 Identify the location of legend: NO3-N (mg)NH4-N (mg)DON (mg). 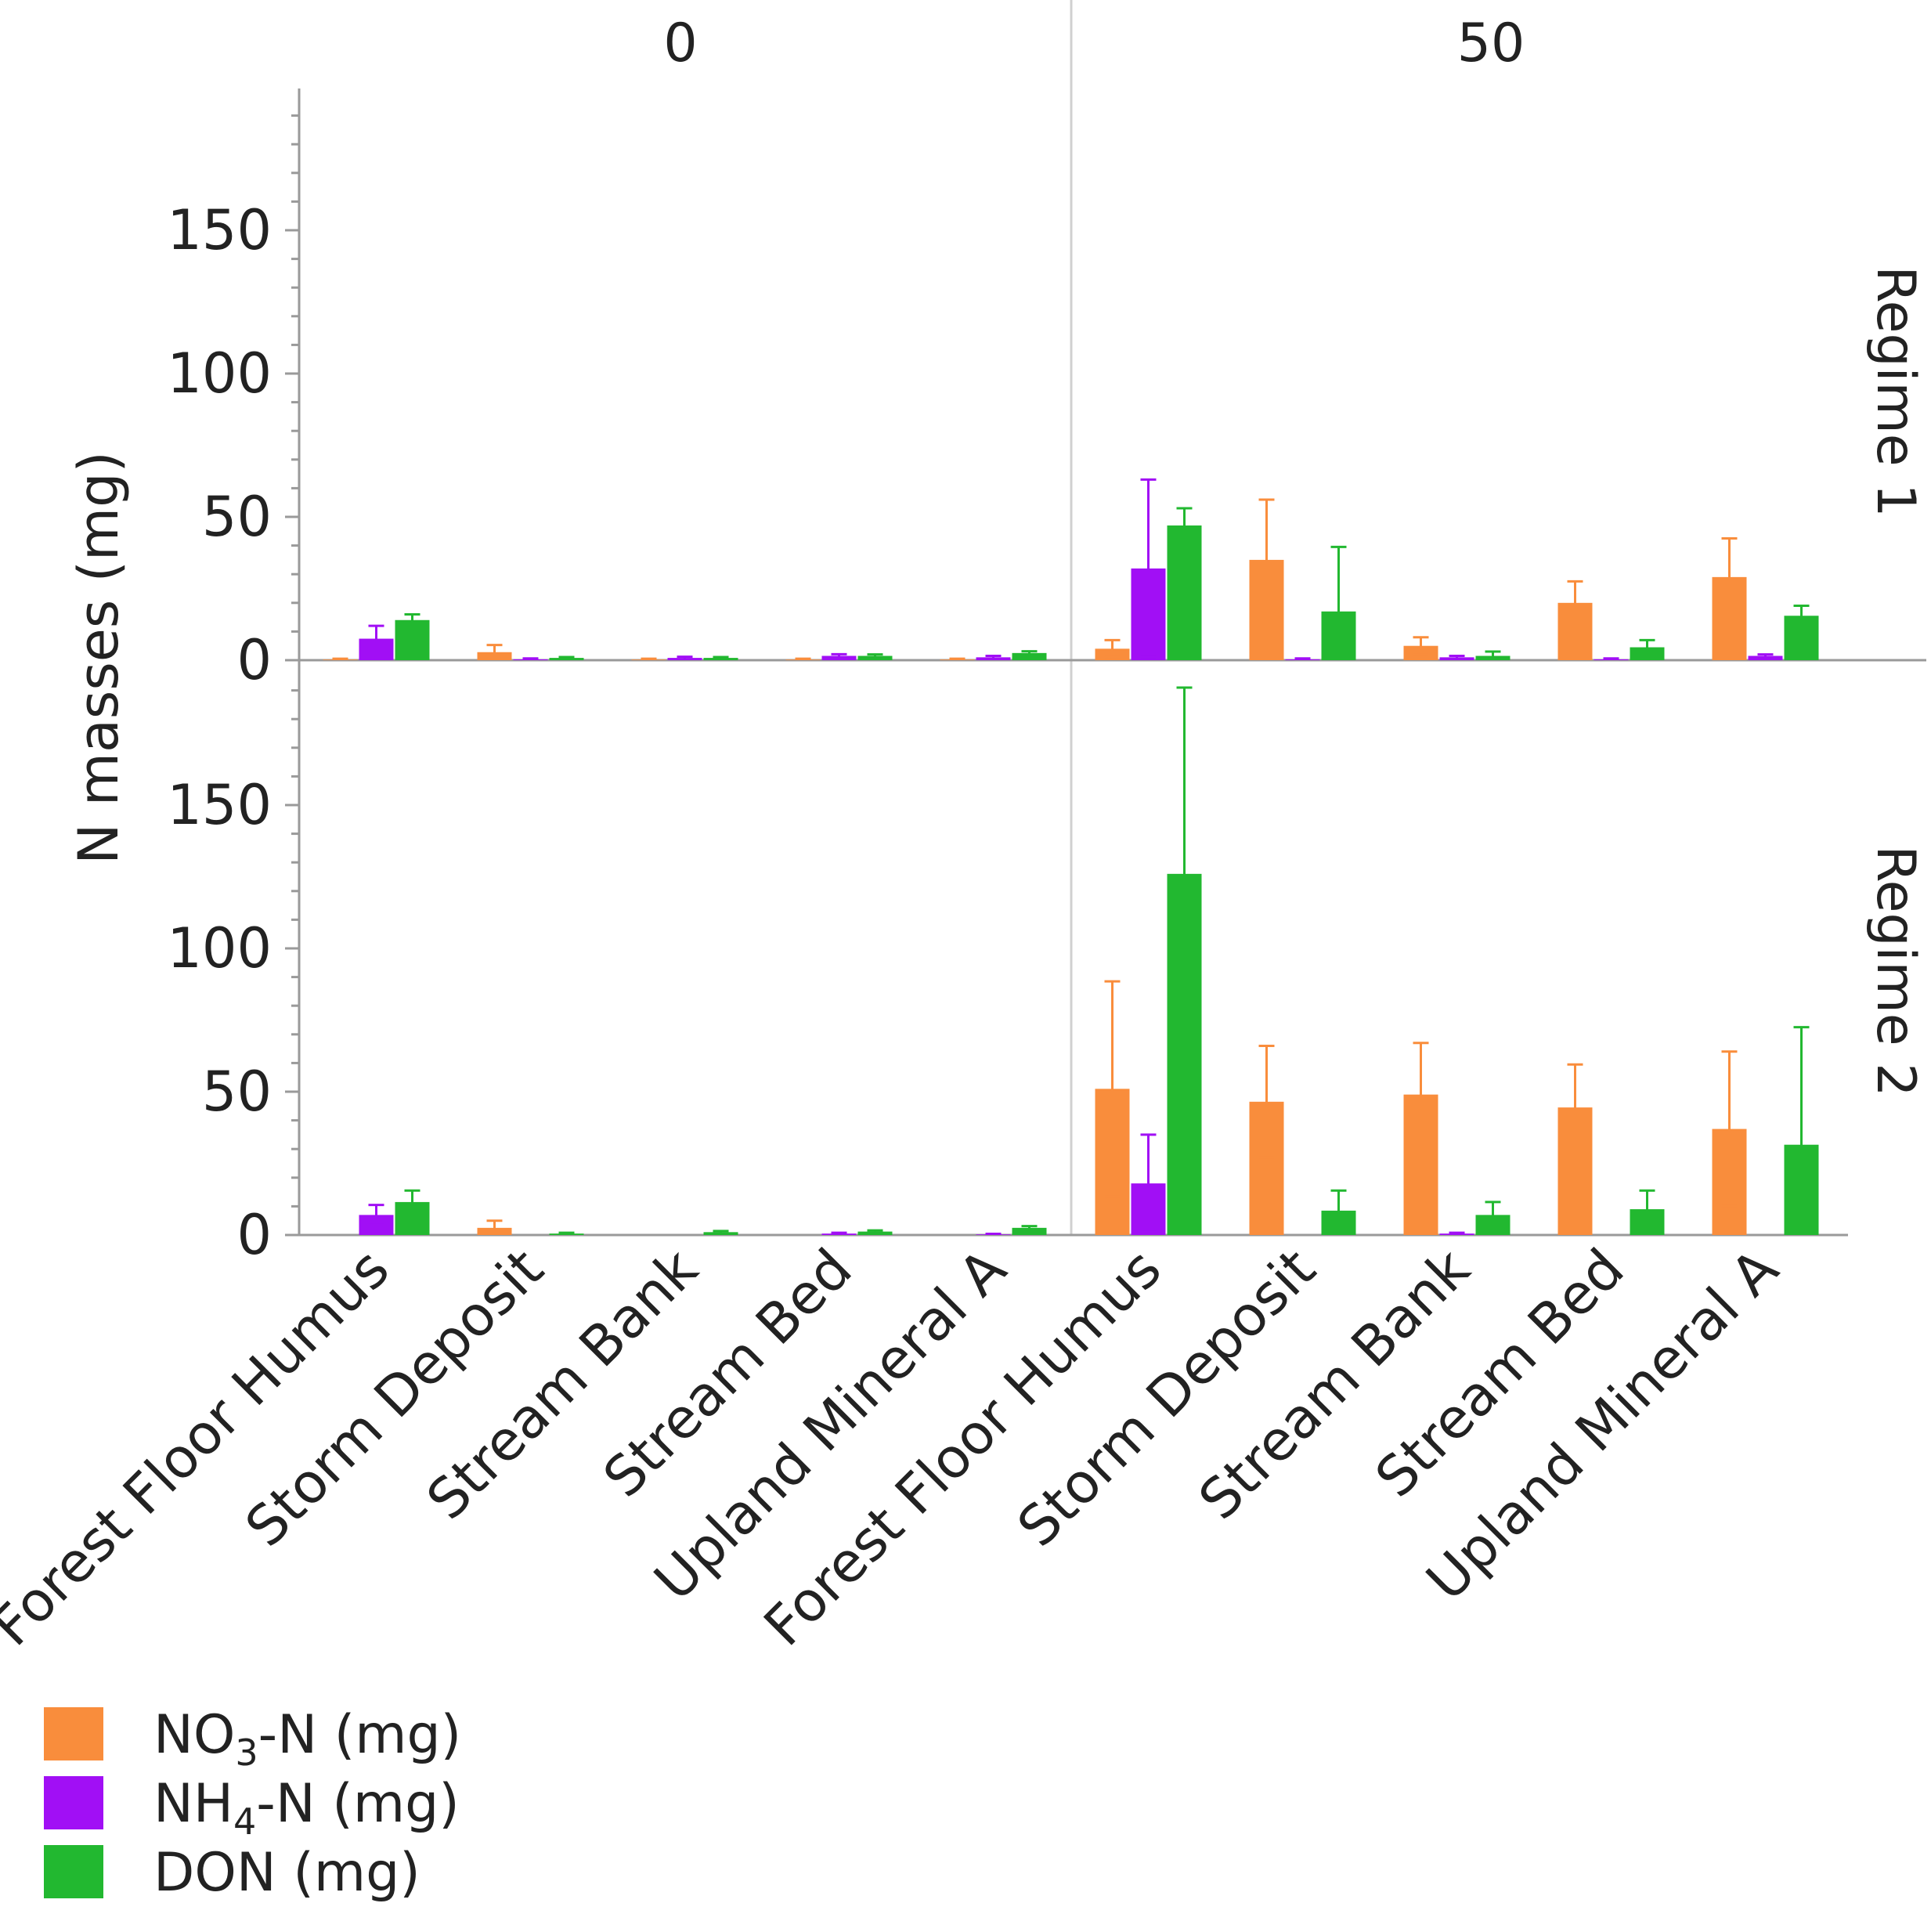
(252, 1804).